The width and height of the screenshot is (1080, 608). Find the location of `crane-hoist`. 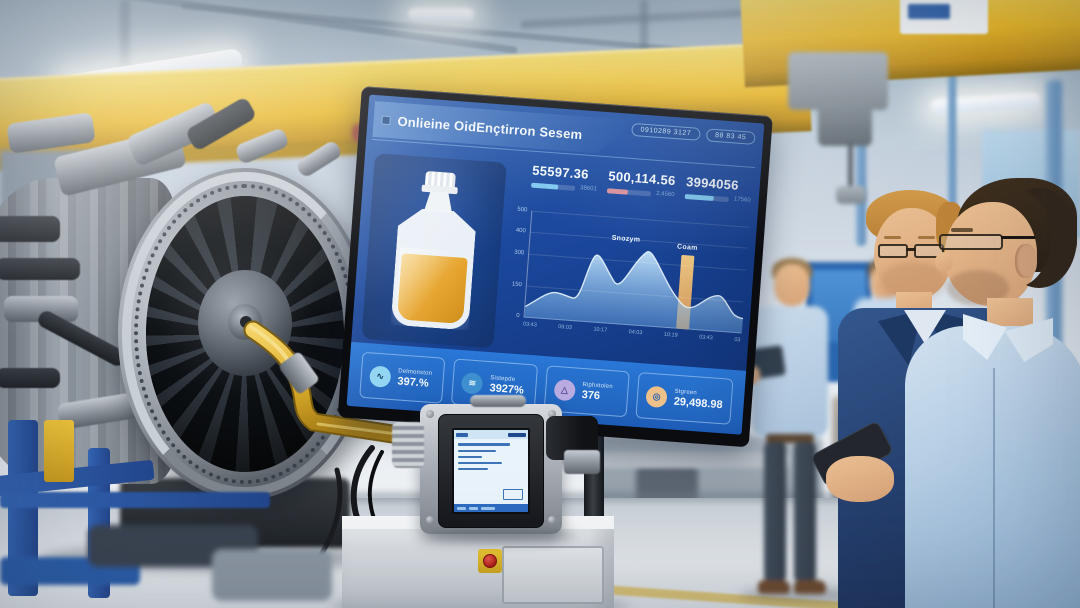

crane-hoist is located at coordinates (868, 117).